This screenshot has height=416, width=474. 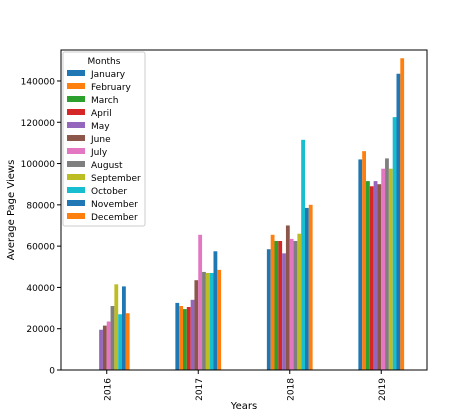 I want to click on y-tick-label: 60000, so click(x=40, y=248).